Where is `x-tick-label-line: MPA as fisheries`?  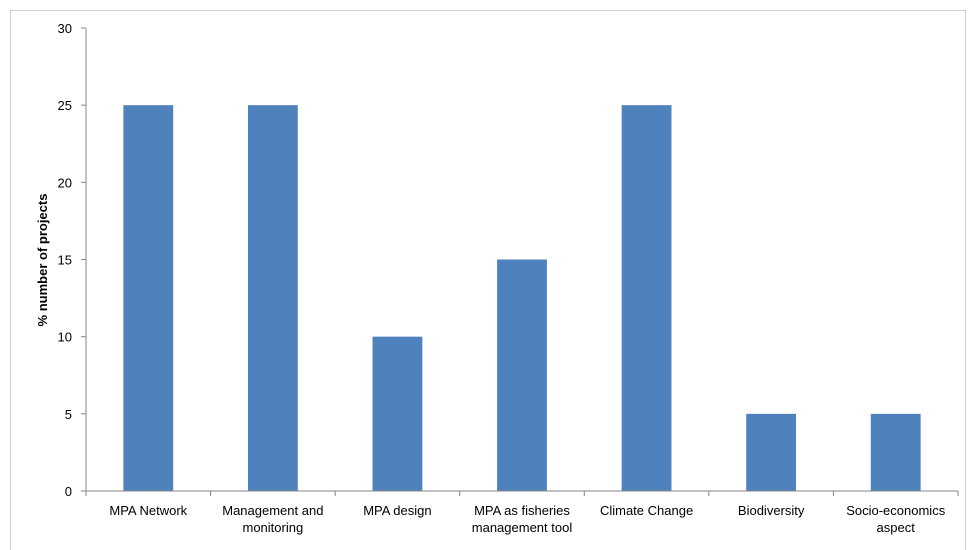
x-tick-label-line: MPA as fisheries is located at coordinates (522, 510).